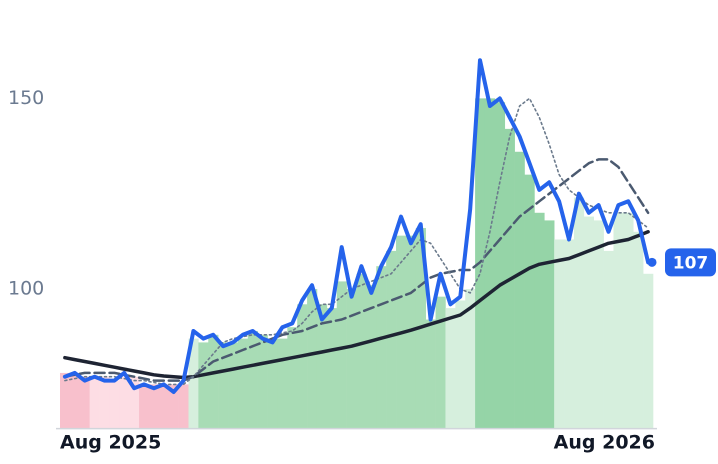 This screenshot has height=464, width=718. I want to click on y-tick-label: 150, so click(26, 98).